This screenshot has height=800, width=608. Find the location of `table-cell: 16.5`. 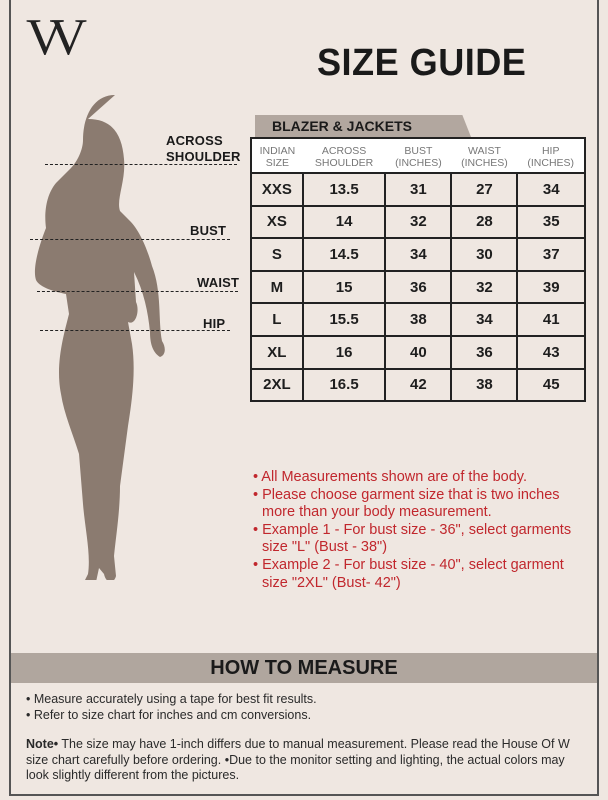

table-cell: 16.5 is located at coordinates (344, 385).